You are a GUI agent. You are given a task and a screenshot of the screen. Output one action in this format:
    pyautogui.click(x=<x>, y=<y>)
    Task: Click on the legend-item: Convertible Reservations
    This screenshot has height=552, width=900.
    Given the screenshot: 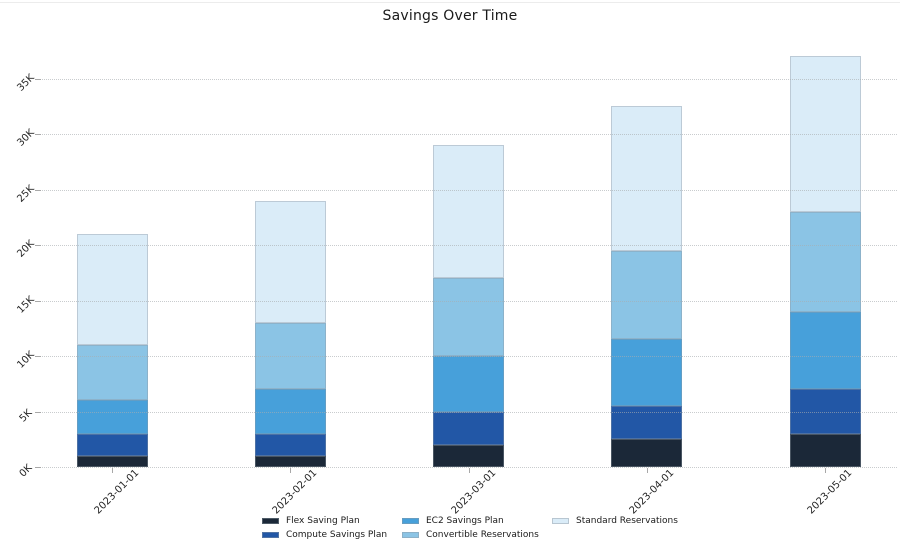 What is the action you would take?
    pyautogui.click(x=470, y=535)
    